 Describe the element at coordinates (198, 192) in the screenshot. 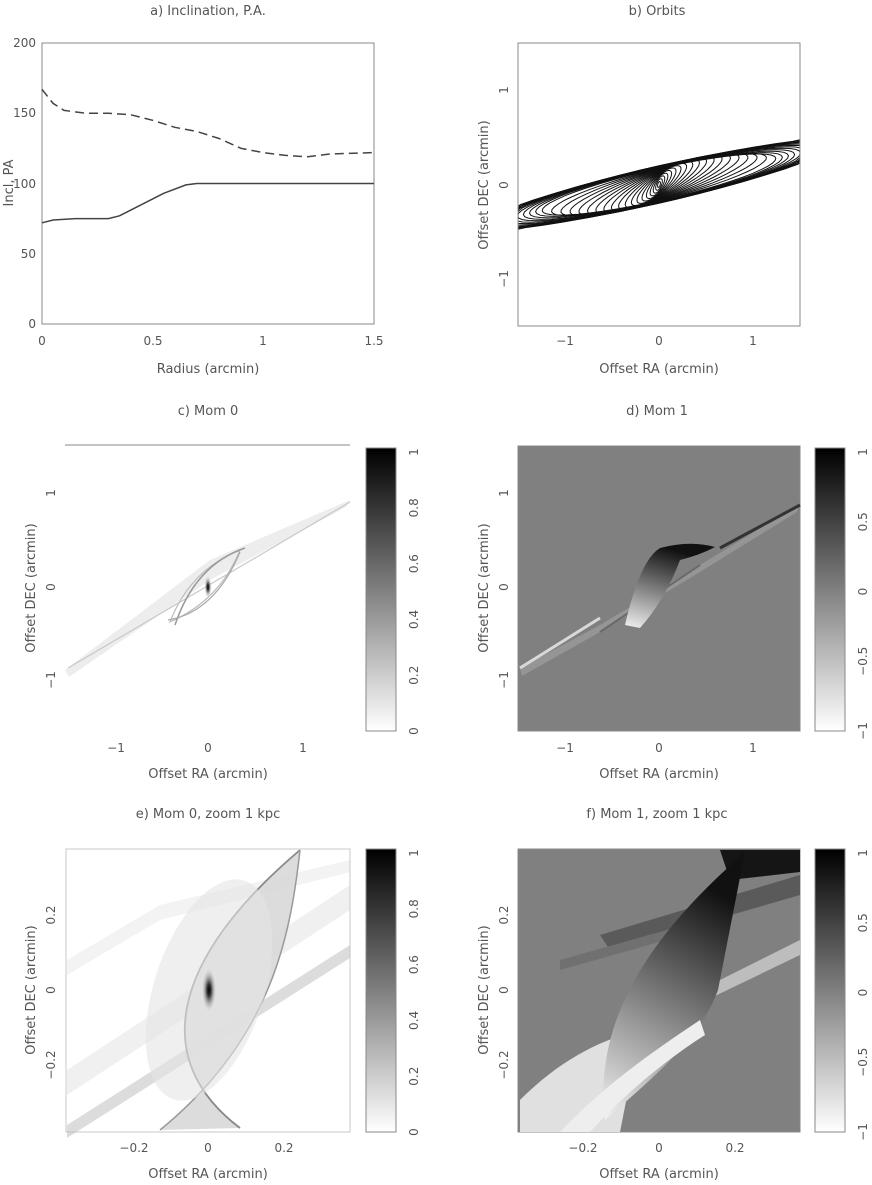

I see `panel-a-ticks: 0 0.5 1 1.5 0 50 100 150 200` at that location.